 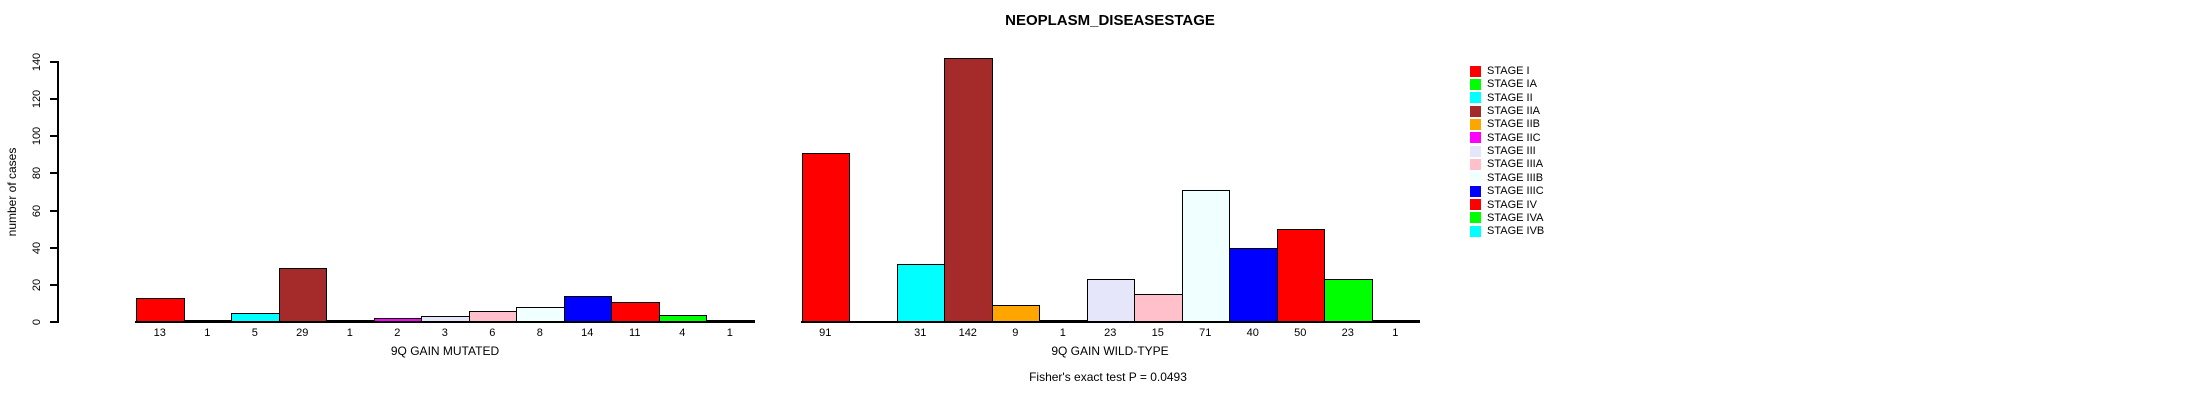 I want to click on legend-label: STAGE IIC, so click(x=1514, y=137).